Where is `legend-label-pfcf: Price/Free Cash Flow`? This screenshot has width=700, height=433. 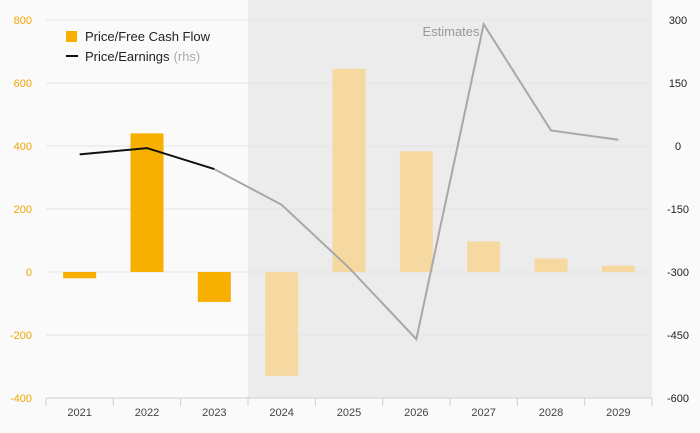
legend-label-pfcf: Price/Free Cash Flow is located at coordinates (147, 36).